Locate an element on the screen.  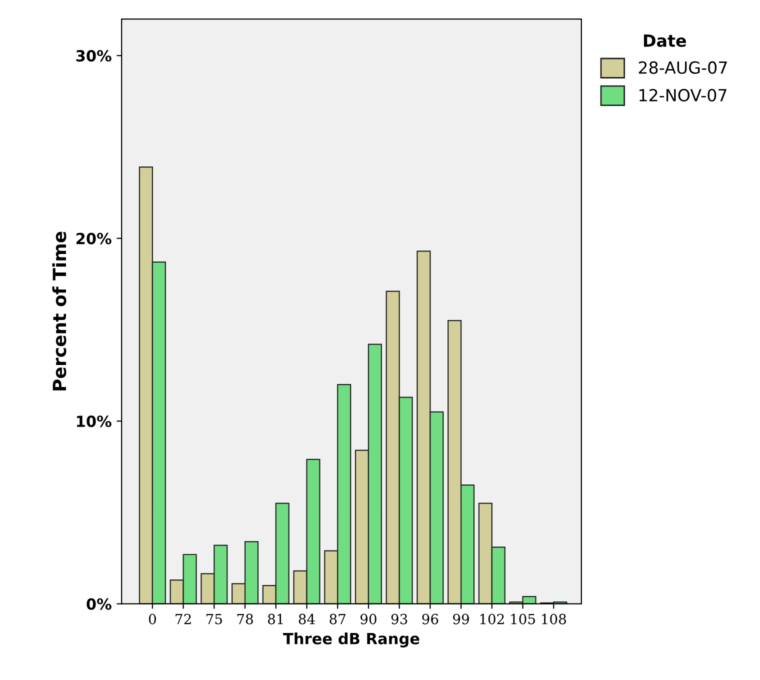
x-tick-label: 93 is located at coordinates (399, 619).